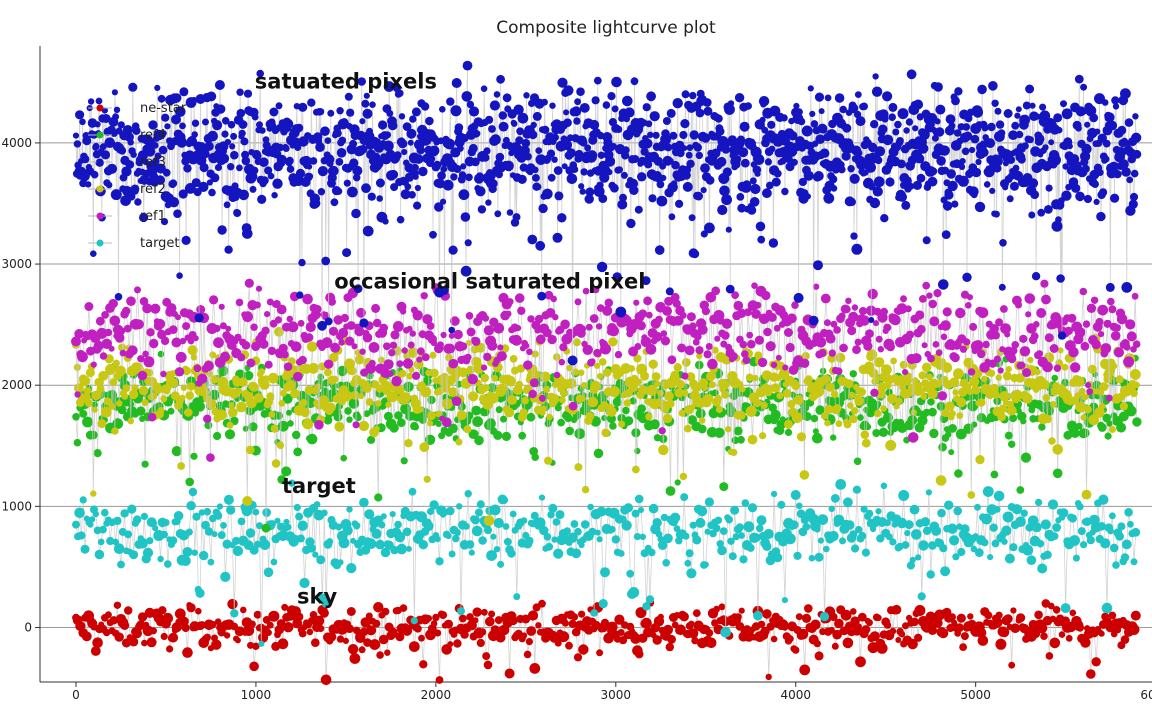  I want to click on y-tick-label: 2000, so click(16, 385).